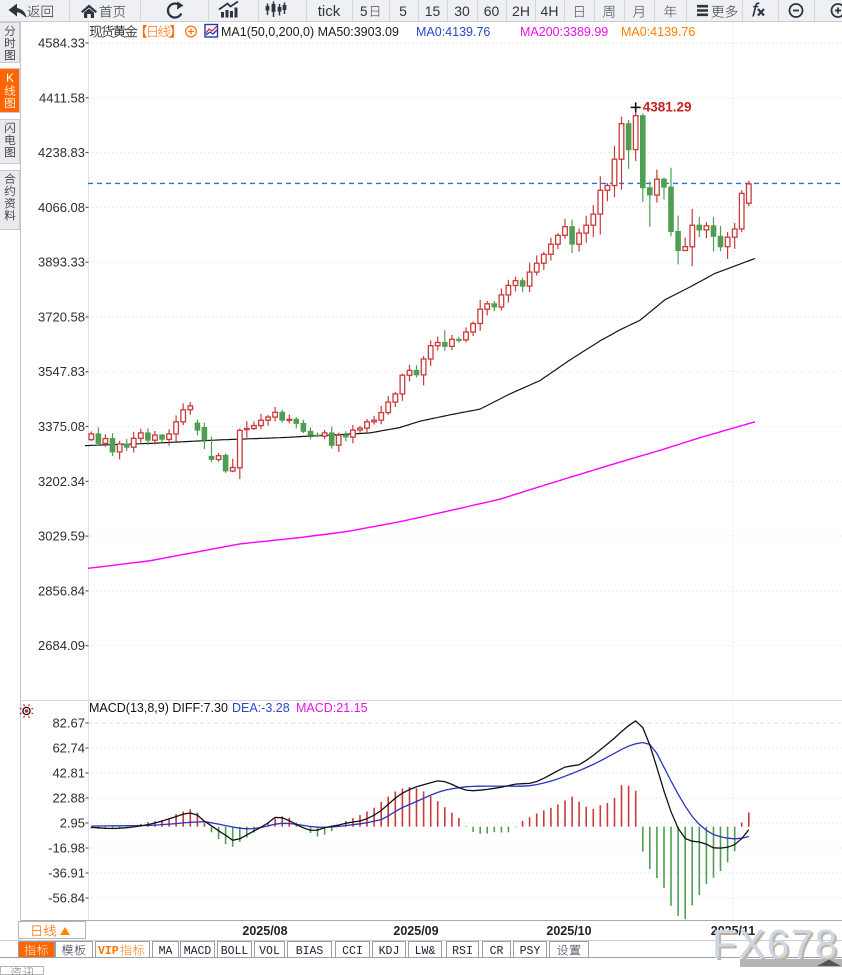  I want to click on svg-text: 62.74, so click(68, 748).